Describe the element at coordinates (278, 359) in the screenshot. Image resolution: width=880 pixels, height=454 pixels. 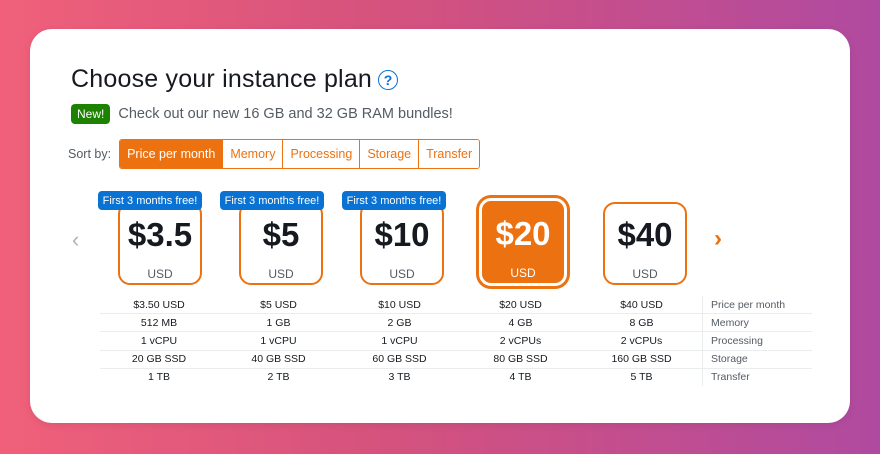
I see `spec-cell: 40 GB SSD` at that location.